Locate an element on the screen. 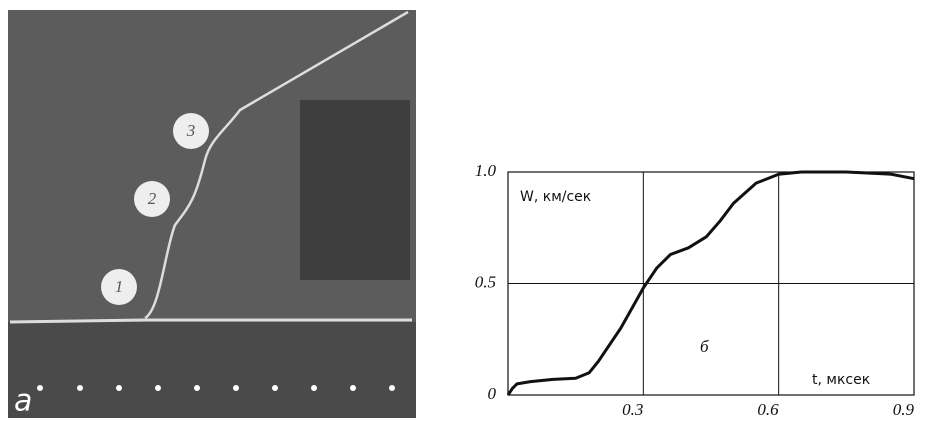 Image resolution: width=925 pixels, height=421 pixels. photo-shadow is located at coordinates (355, 190).